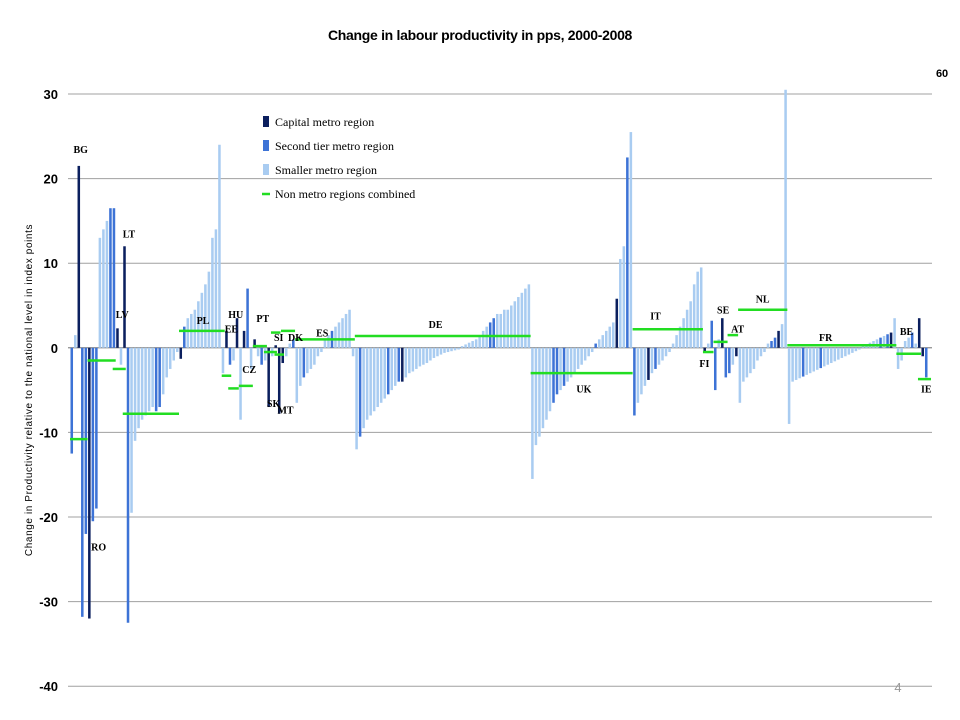  I want to click on bar-pt-second, so click(261, 356).